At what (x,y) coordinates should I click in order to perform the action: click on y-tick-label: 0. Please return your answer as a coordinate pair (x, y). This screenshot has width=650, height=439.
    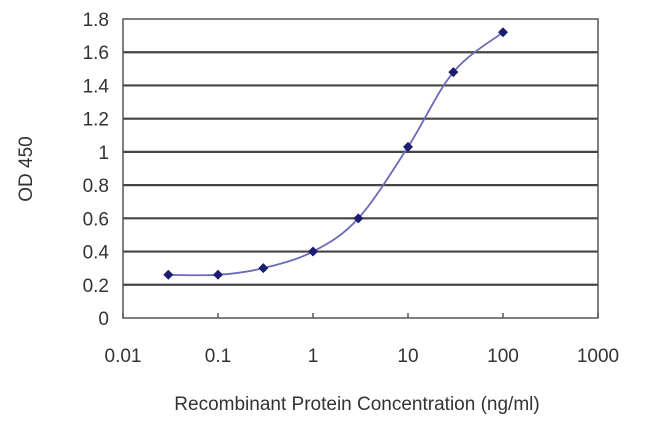
    Looking at the image, I should click on (103, 319).